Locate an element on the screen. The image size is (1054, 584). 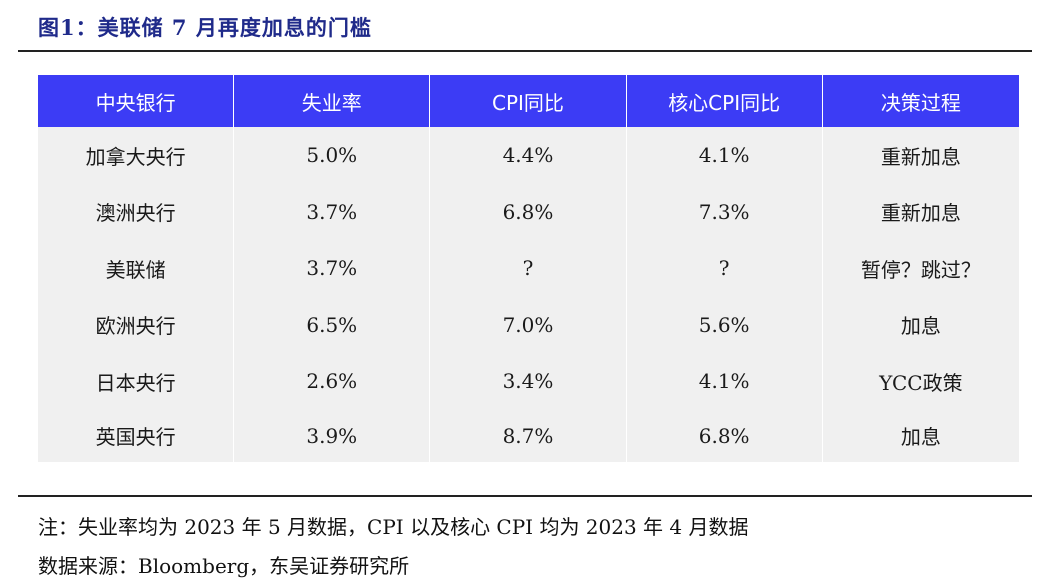
table-row: 加拿大央行 5.0% 4.4% 4.1% 重新加息 is located at coordinates (528, 155).